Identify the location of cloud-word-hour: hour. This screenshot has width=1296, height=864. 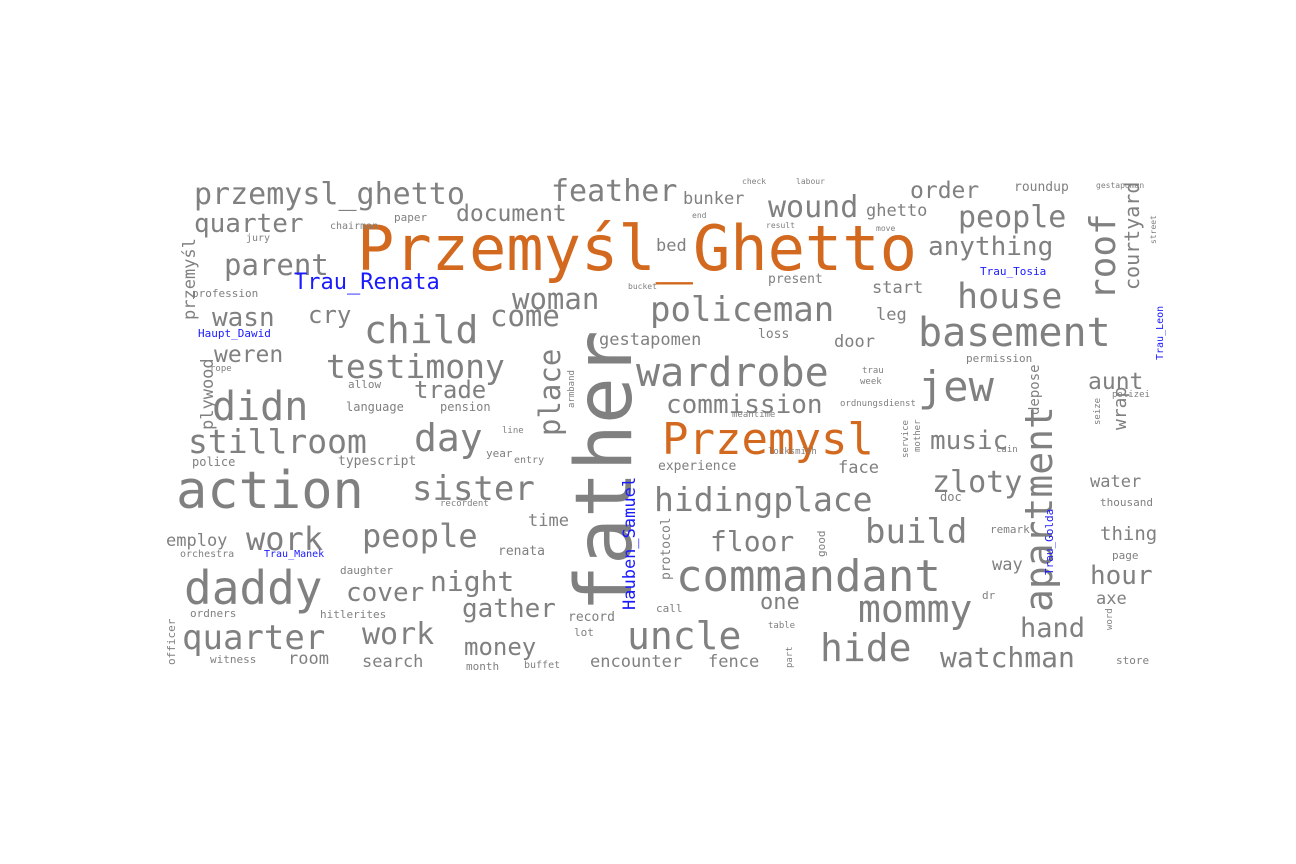
(1121, 576).